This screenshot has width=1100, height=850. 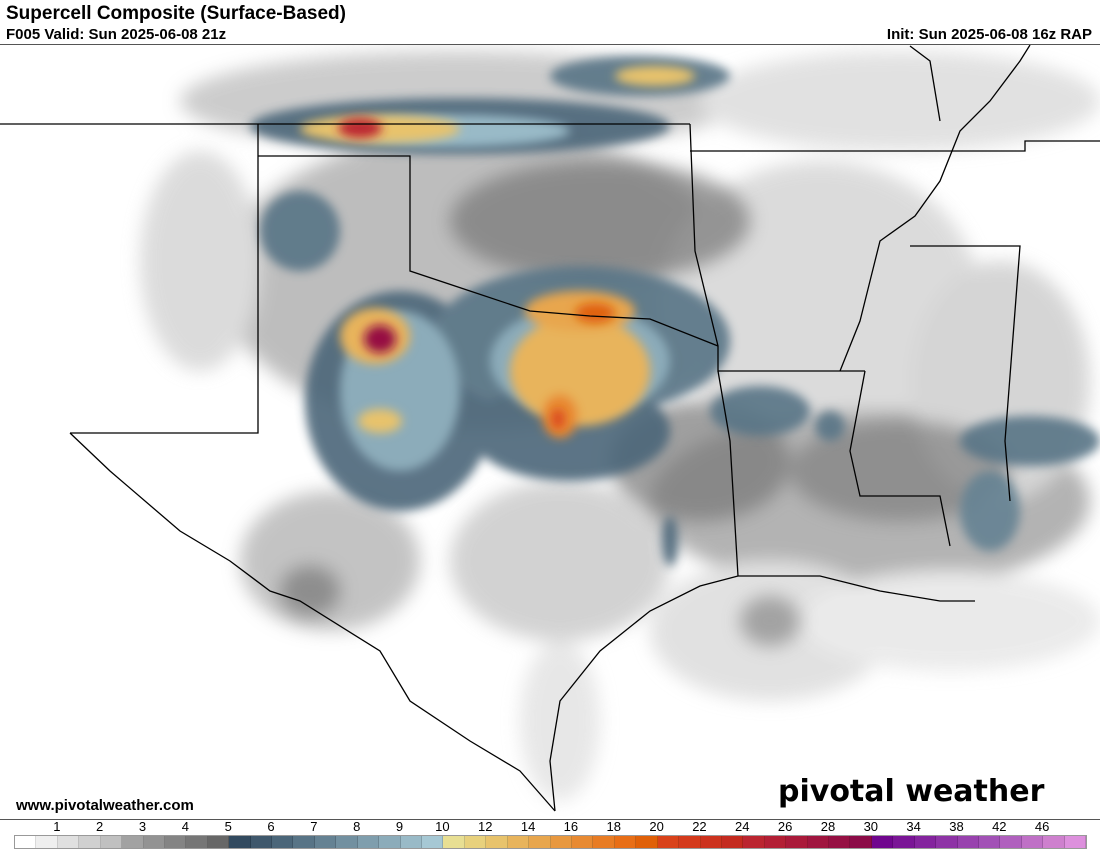 I want to click on colorbar-label: 26, so click(x=785, y=826).